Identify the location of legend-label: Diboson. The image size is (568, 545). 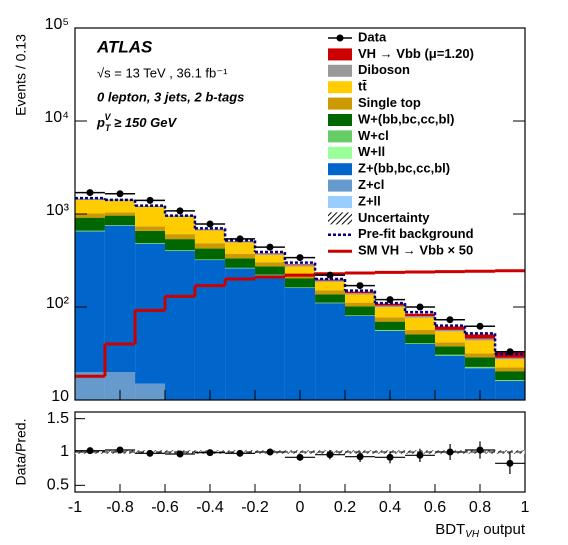
(384, 69).